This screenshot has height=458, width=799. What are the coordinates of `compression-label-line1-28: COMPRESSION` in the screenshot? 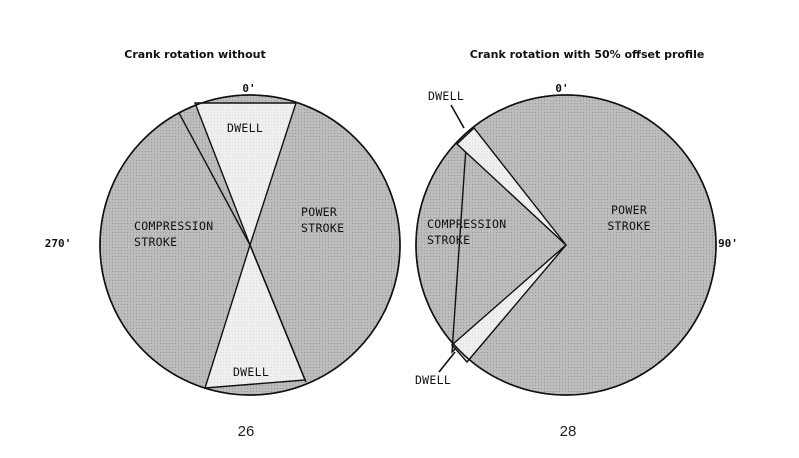 It's located at (466, 224).